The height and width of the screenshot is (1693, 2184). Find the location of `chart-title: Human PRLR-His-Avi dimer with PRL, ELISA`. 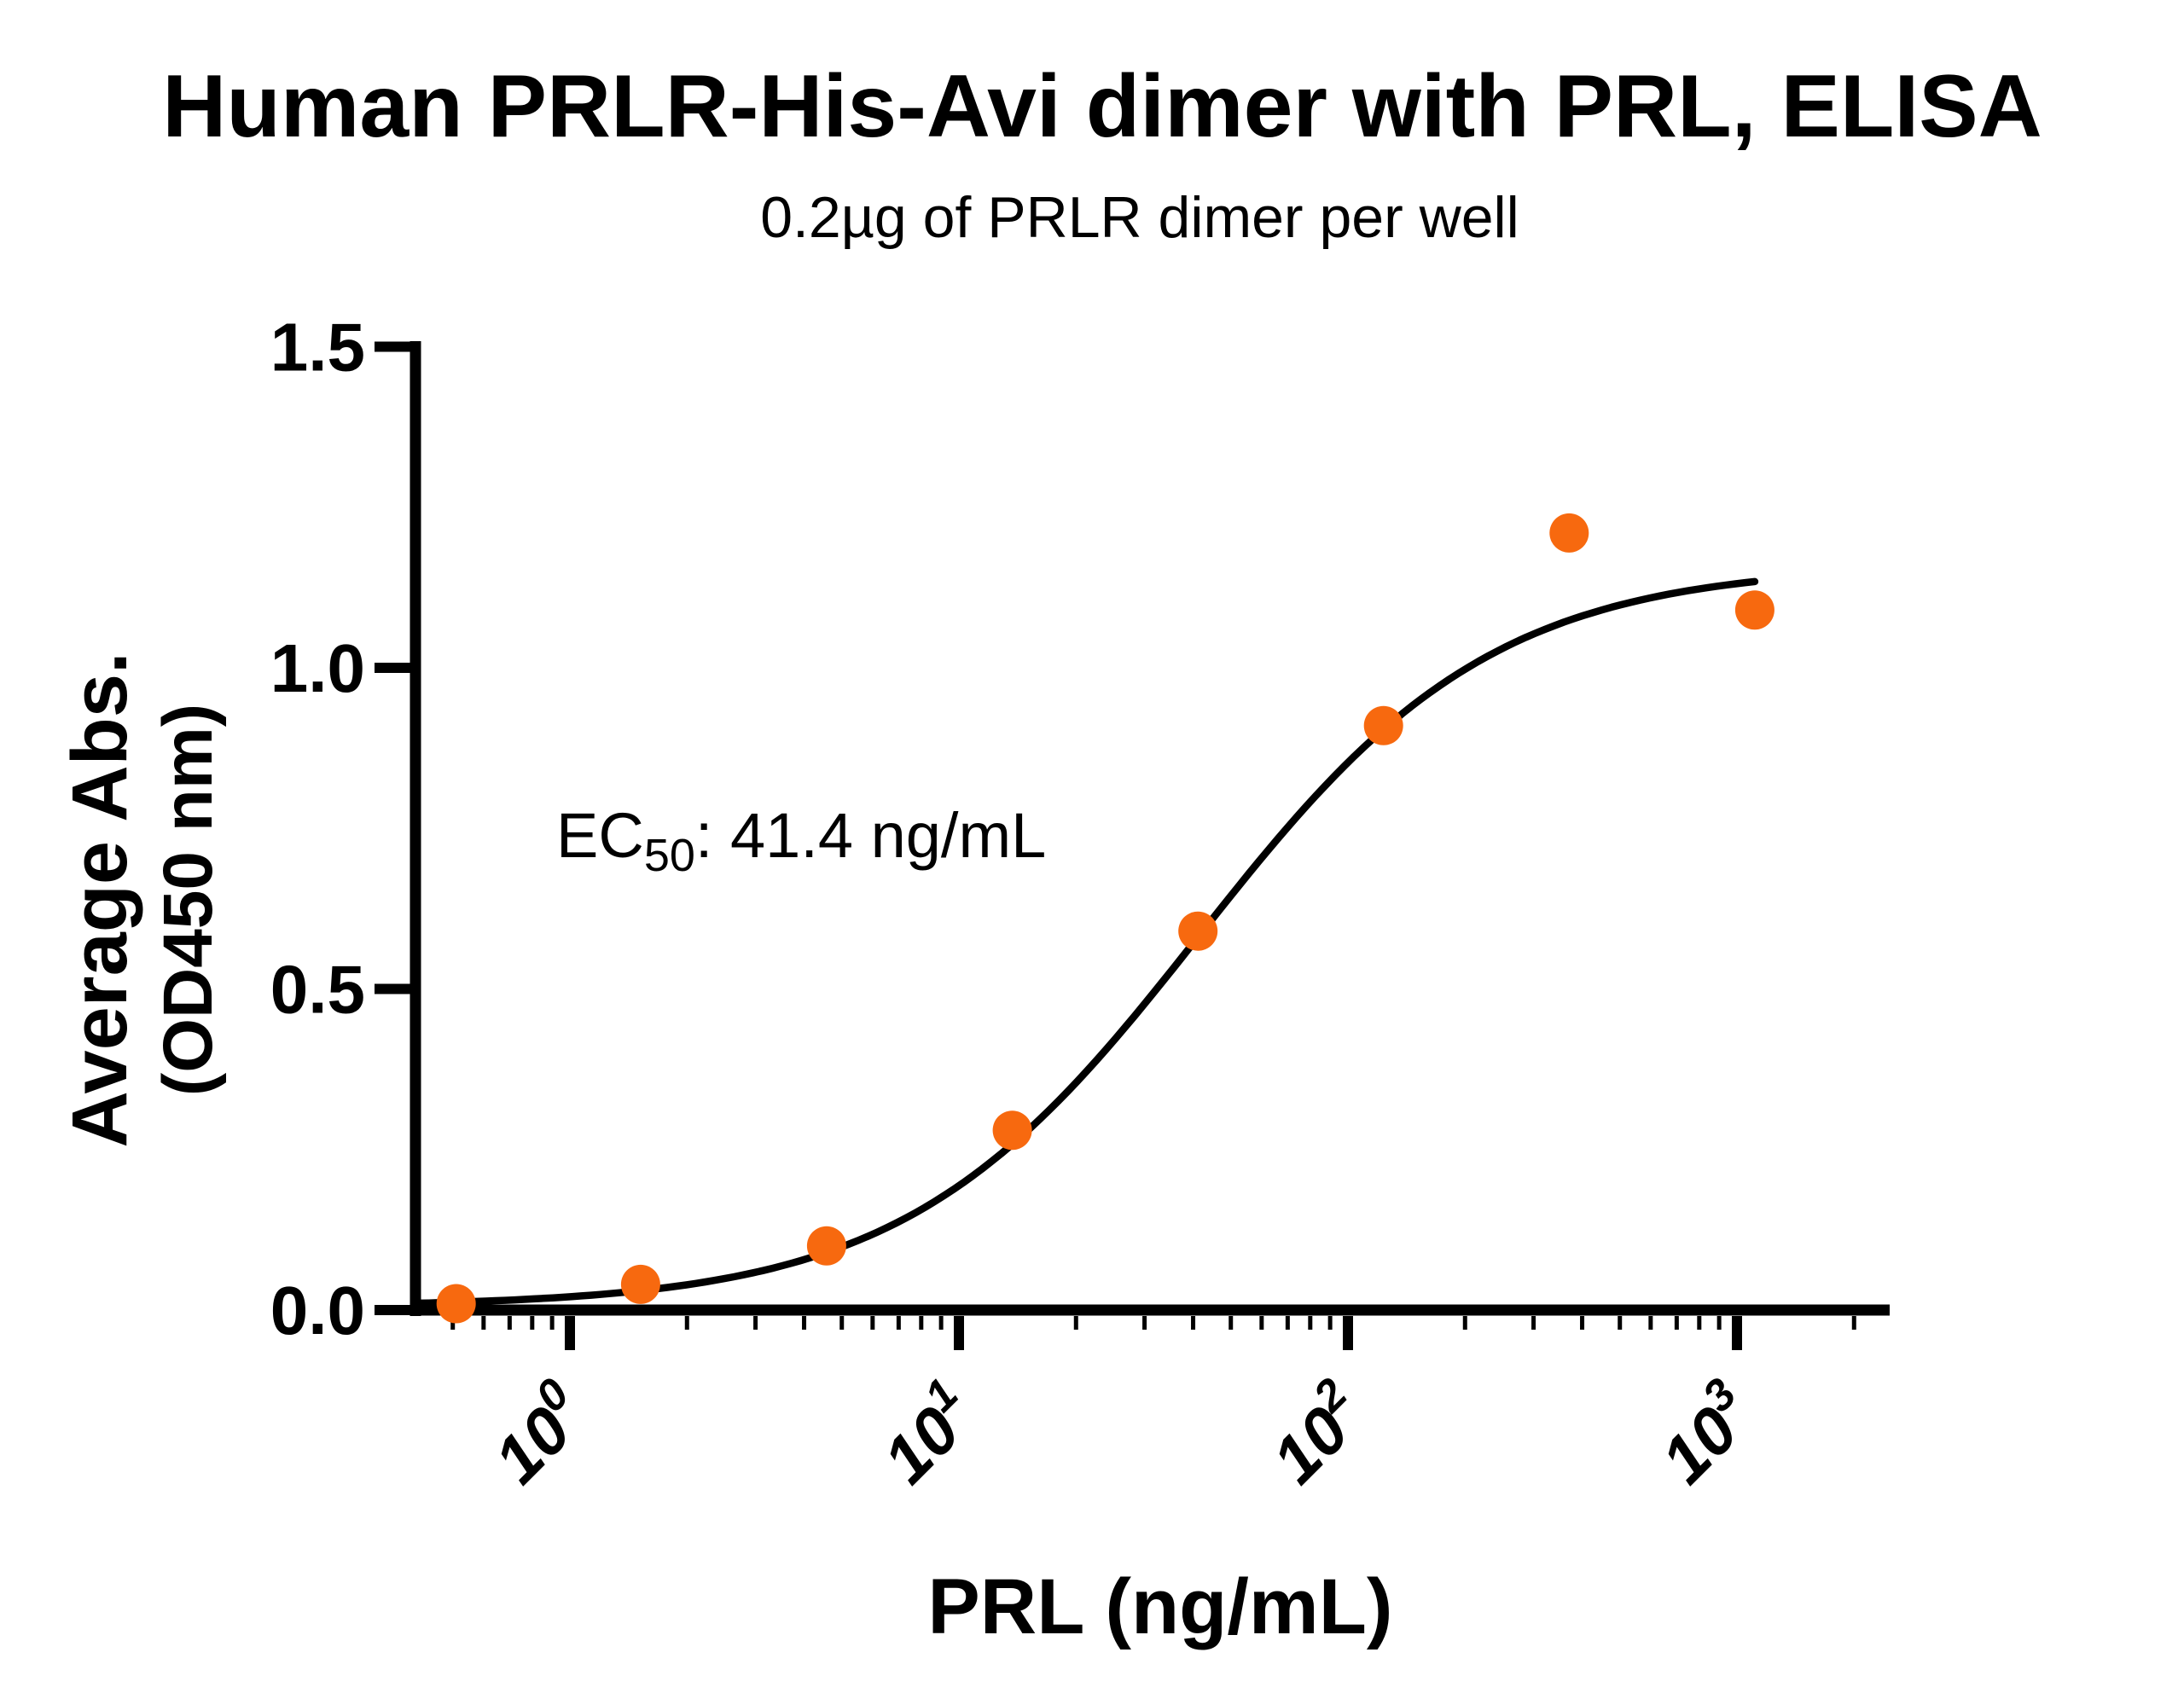

chart-title: Human PRLR-His-Avi dimer with PRL, ELISA is located at coordinates (1102, 106).